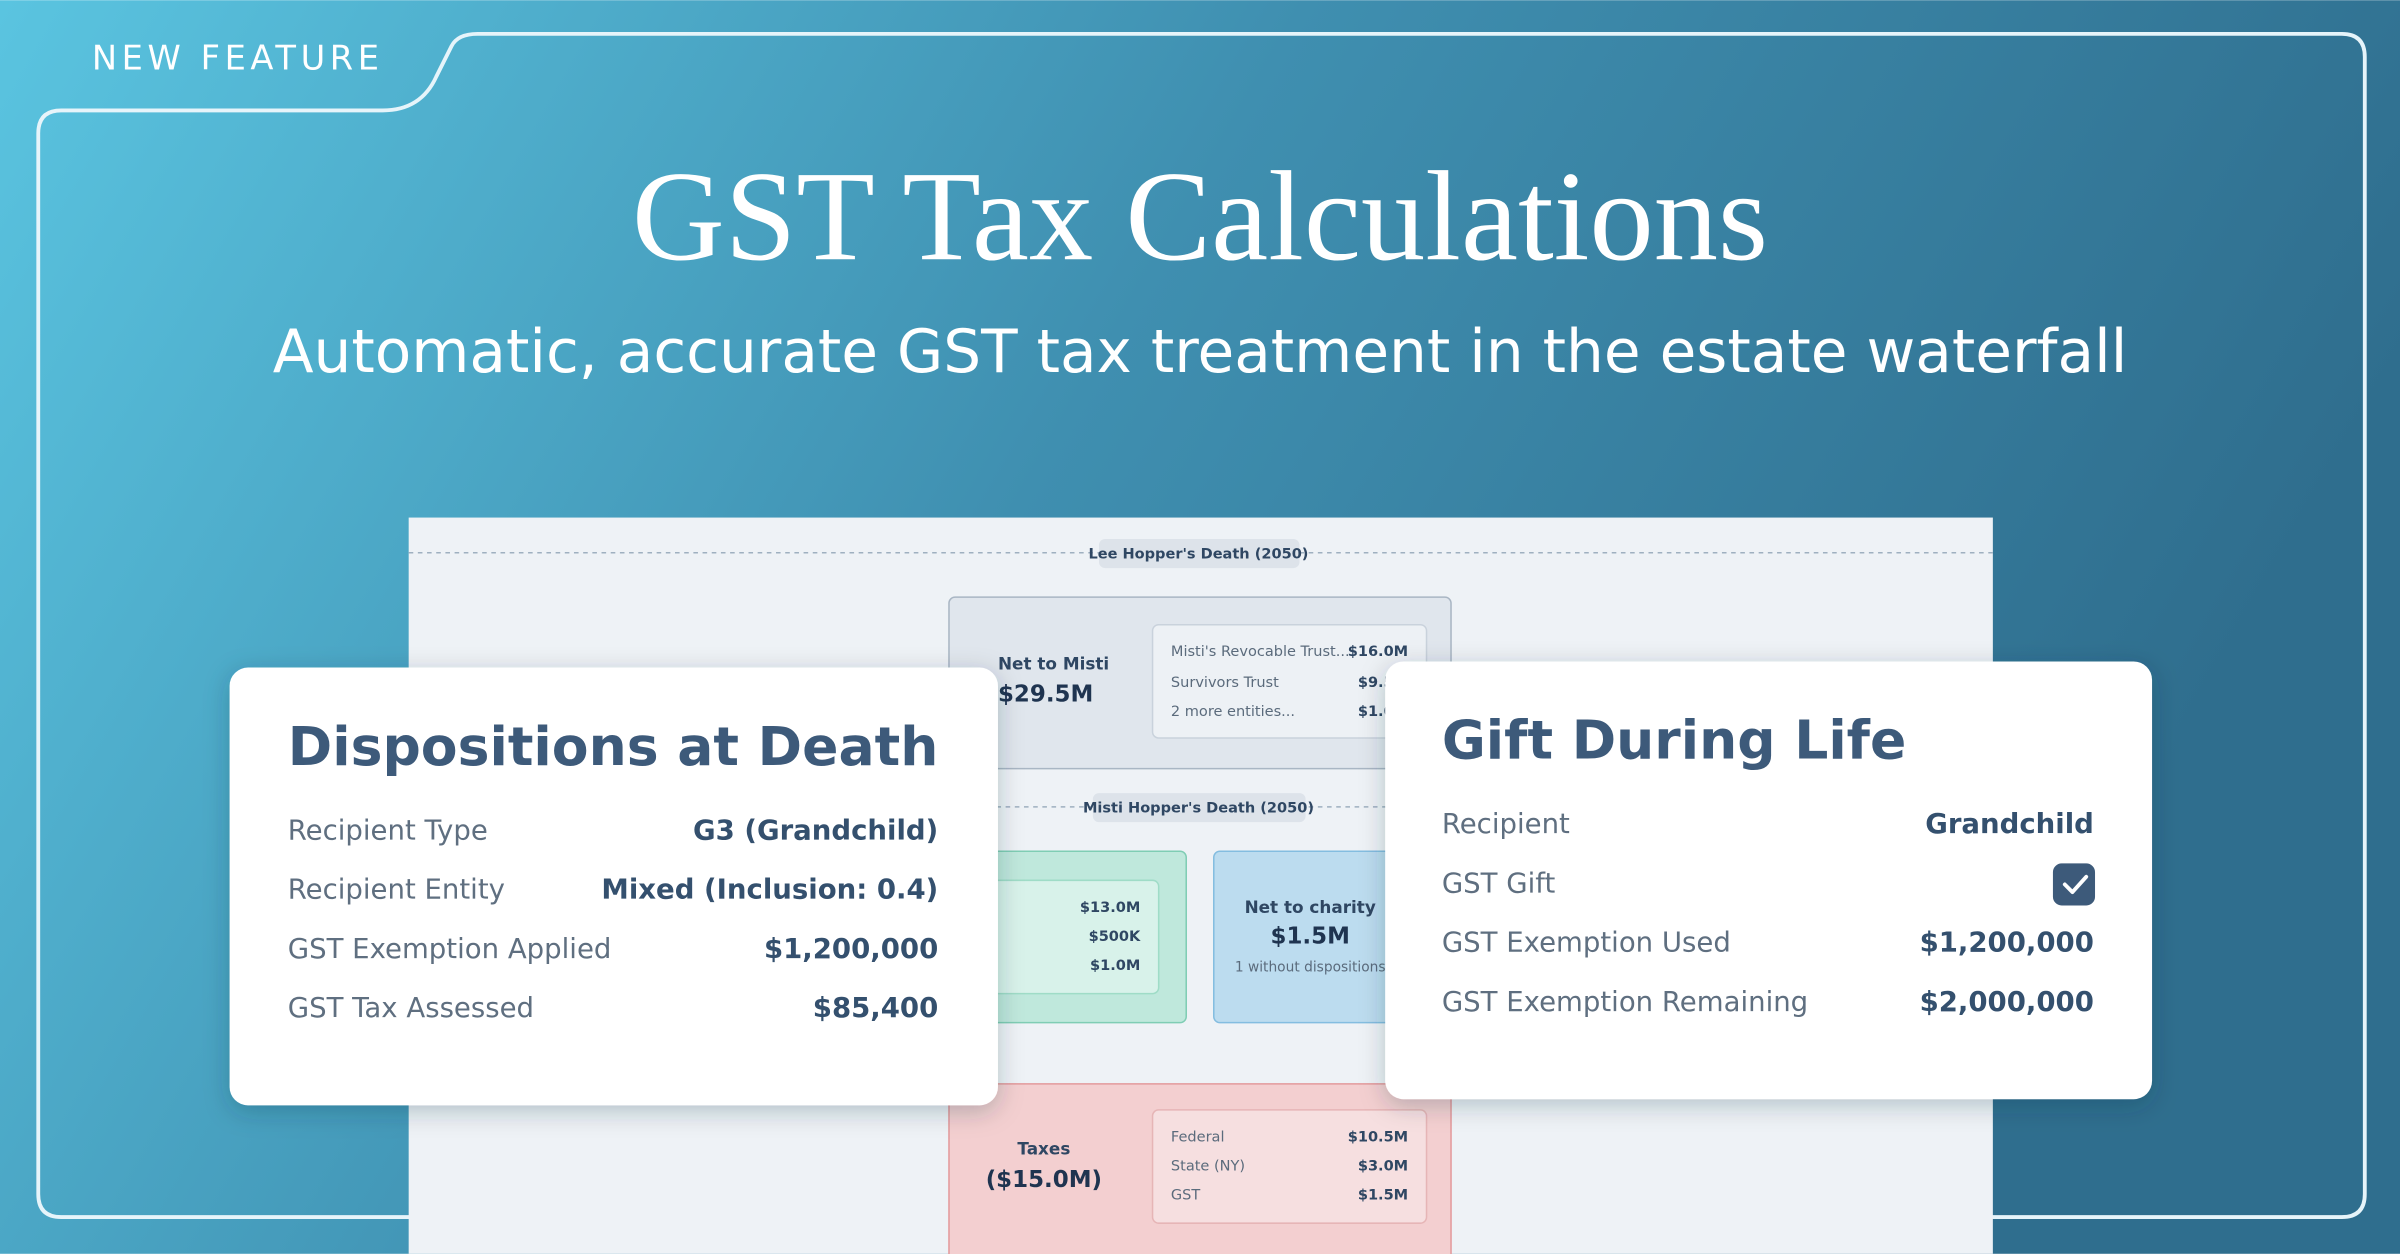 The image size is (2400, 1254). Describe the element at coordinates (1200, 215) in the screenshot. I see `title: GST Tax Calculations` at that location.